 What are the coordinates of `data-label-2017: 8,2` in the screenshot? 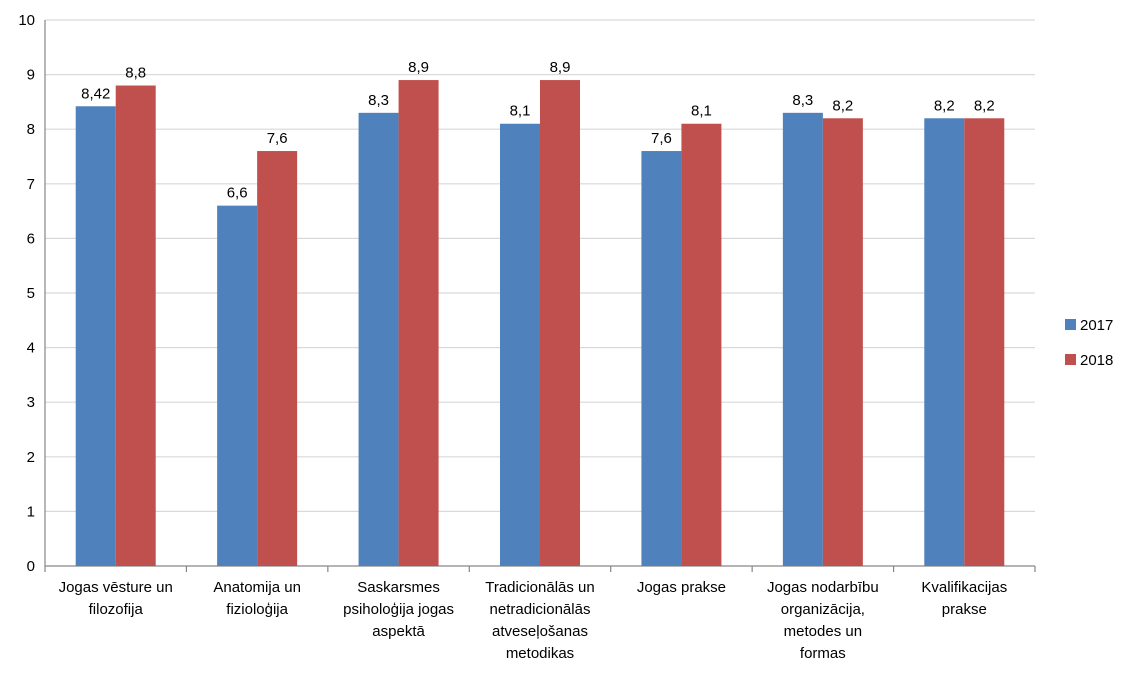 It's located at (944, 105).